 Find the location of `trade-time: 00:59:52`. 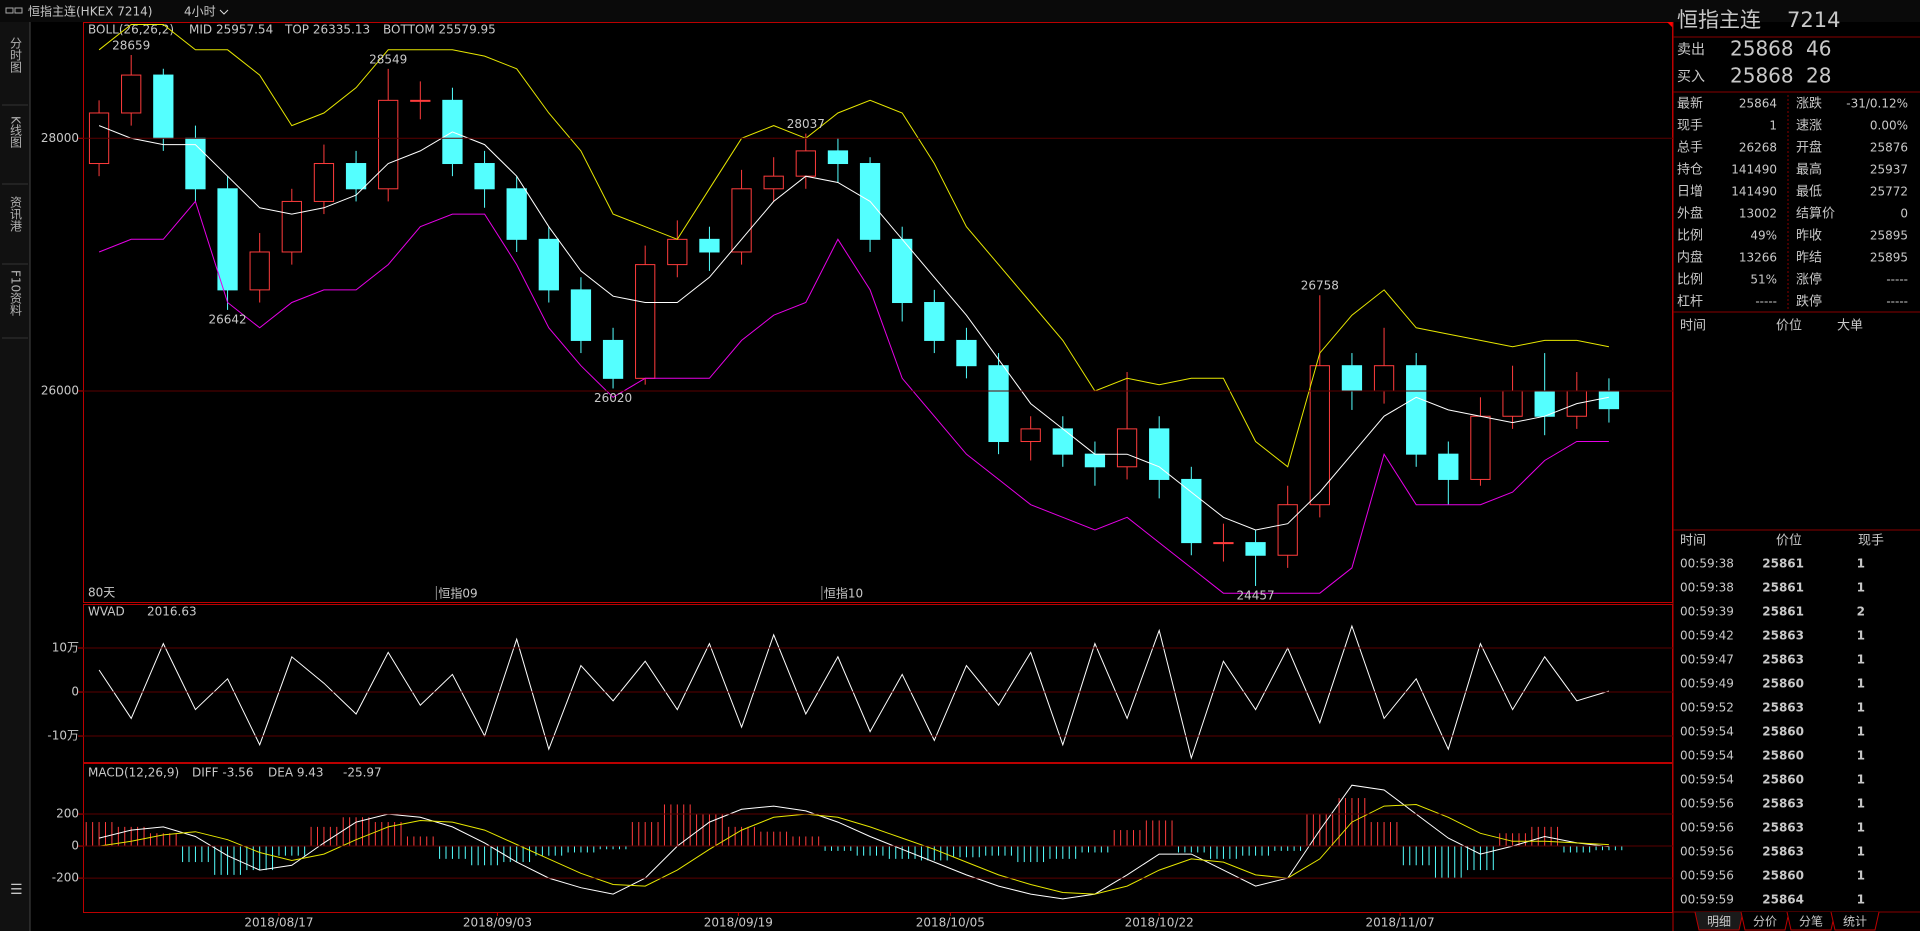

trade-time: 00:59:52 is located at coordinates (1707, 708).